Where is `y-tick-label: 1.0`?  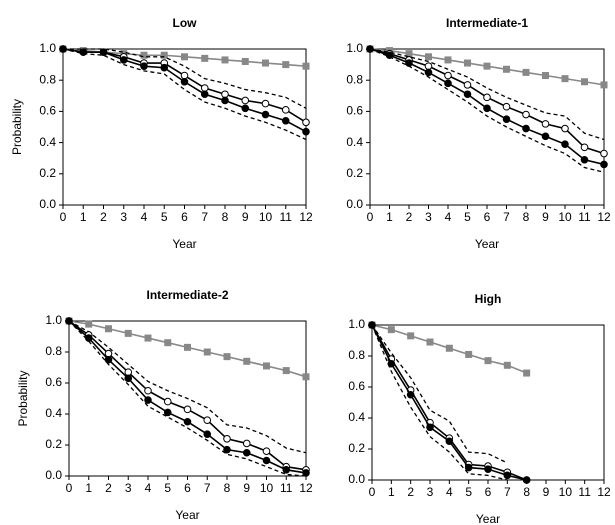 y-tick-label: 1.0 is located at coordinates (53, 320).